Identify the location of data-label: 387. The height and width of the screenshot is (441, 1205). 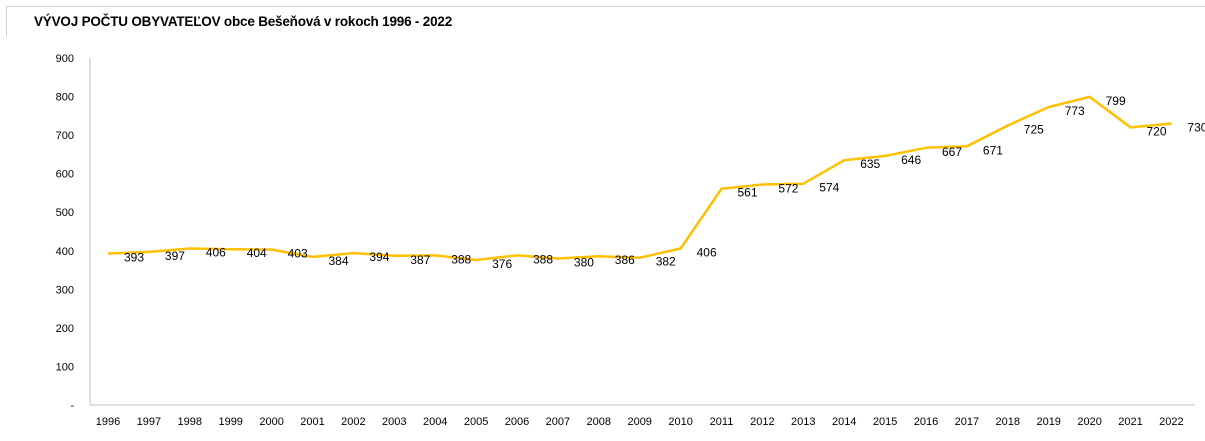
(420, 260).